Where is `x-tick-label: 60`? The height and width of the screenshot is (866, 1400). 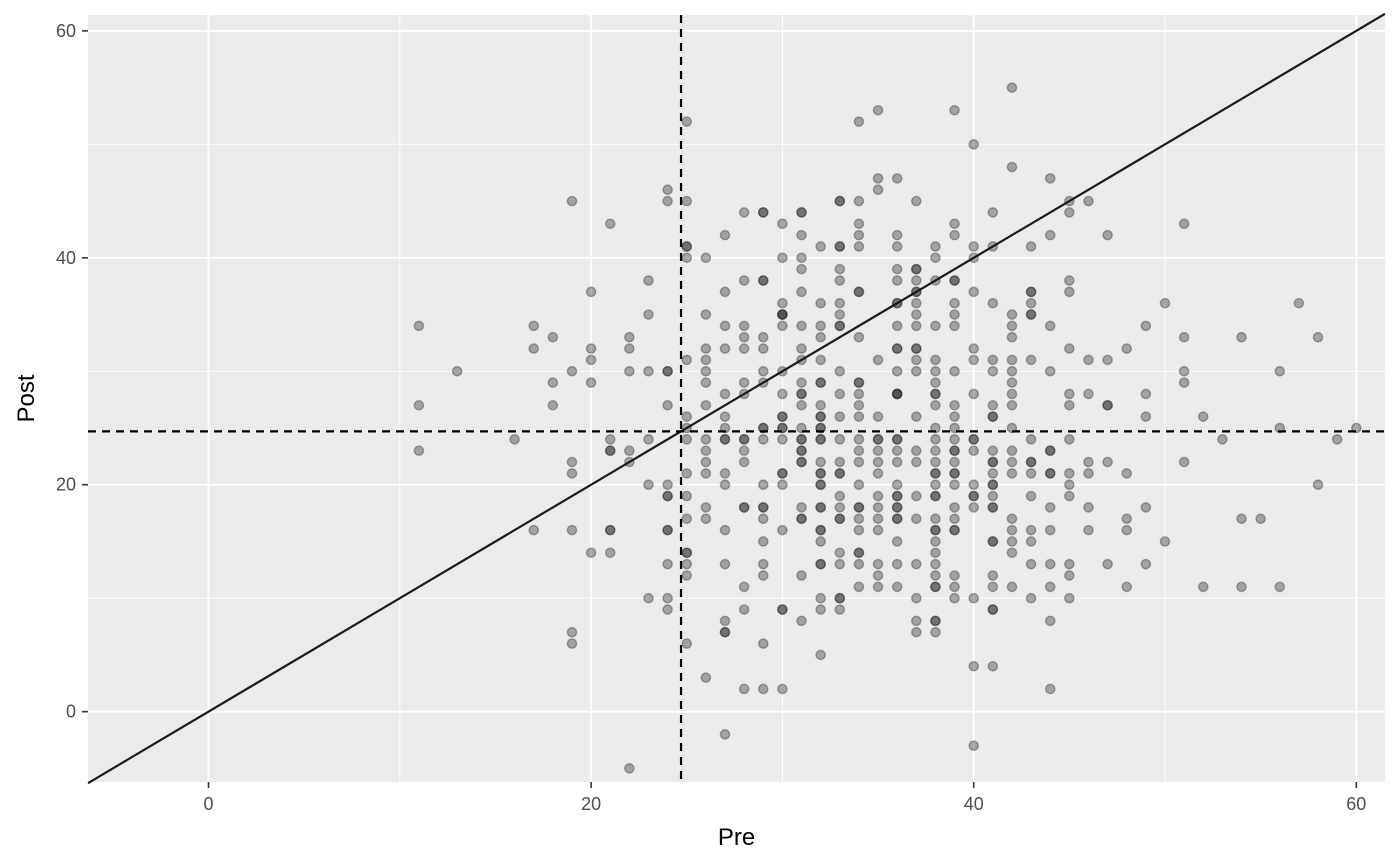
x-tick-label: 60 is located at coordinates (1356, 804).